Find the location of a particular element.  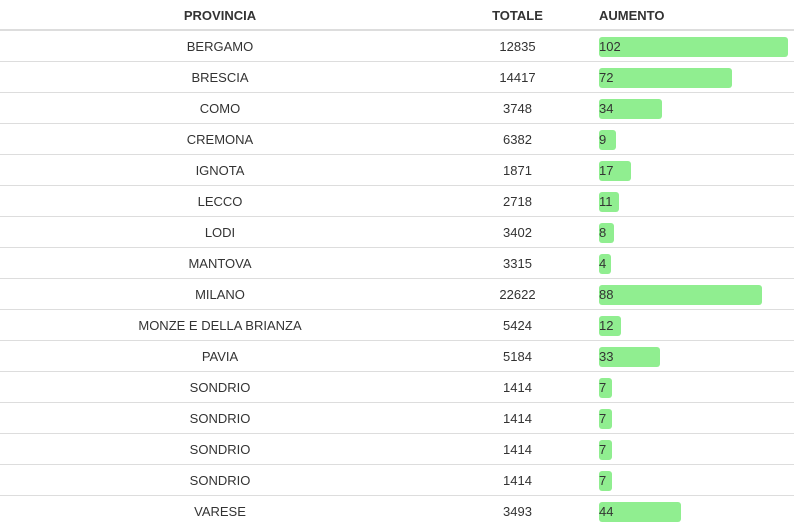

totale-cell: 5184 is located at coordinates (517, 356).